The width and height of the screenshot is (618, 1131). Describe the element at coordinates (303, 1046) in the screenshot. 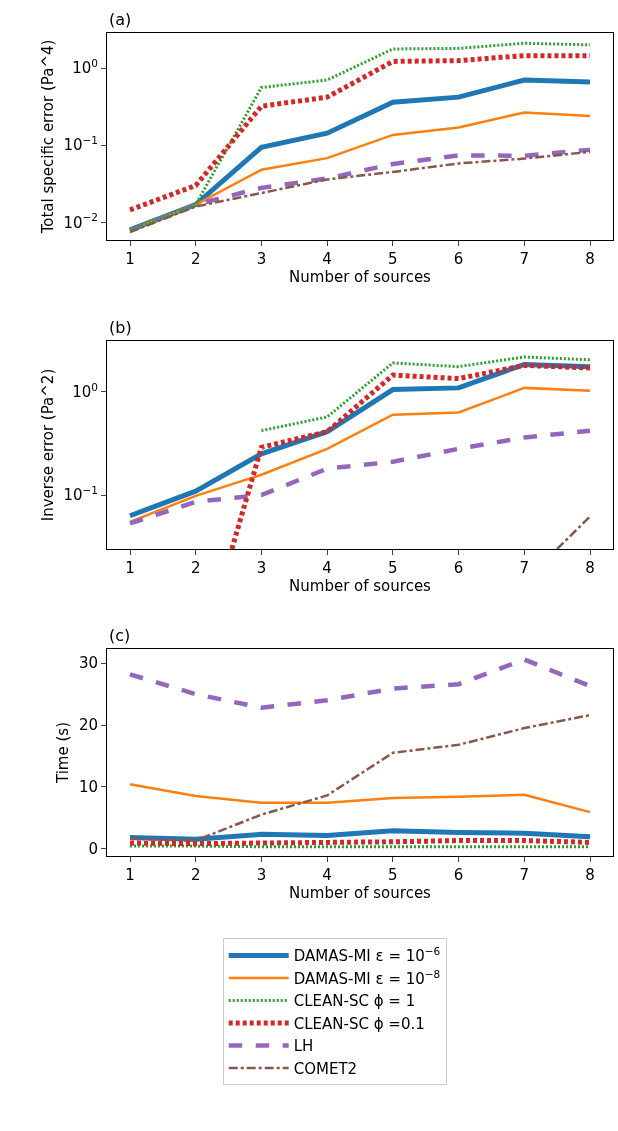

I see `legend-label: LH` at that location.